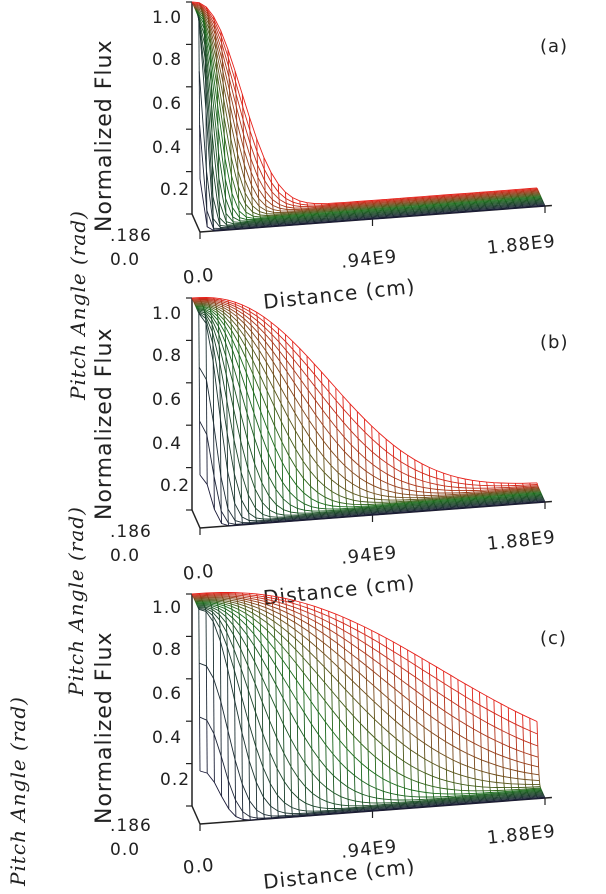 This screenshot has width=606, height=894. What do you see at coordinates (167, 60) in the screenshot?
I see `ztick-label: 0.8` at bounding box center [167, 60].